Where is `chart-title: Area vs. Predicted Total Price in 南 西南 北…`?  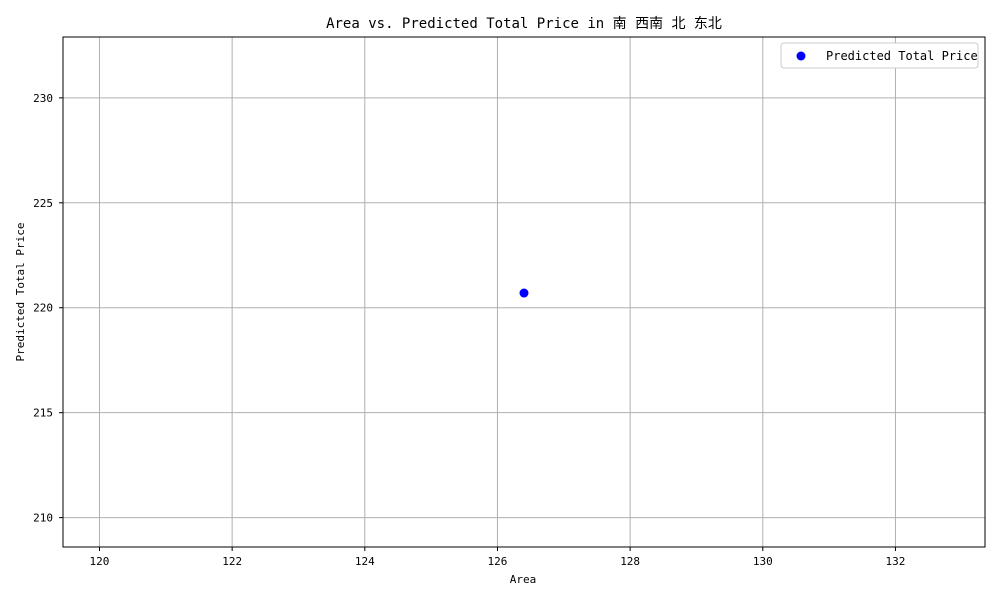 chart-title: Area vs. Predicted Total Price in 南 西南 北… is located at coordinates (524, 24).